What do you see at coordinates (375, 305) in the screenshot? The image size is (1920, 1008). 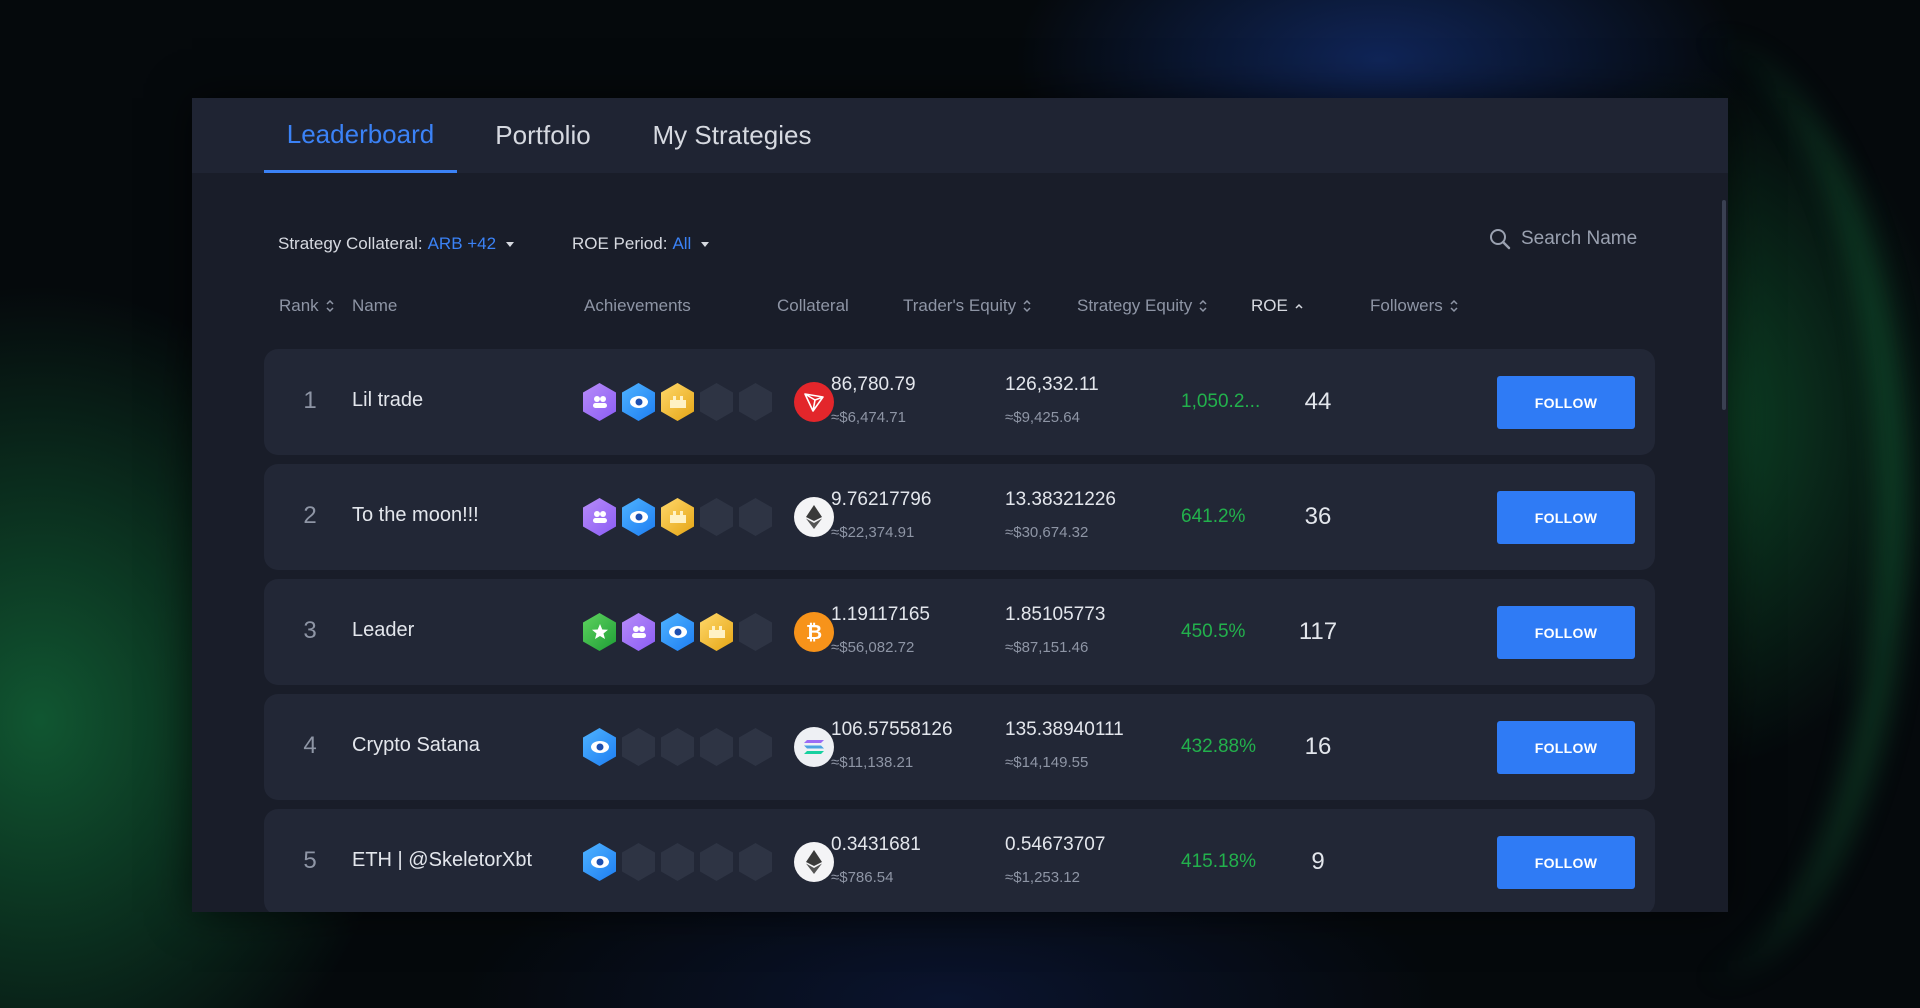 I see `column-name: Name` at bounding box center [375, 305].